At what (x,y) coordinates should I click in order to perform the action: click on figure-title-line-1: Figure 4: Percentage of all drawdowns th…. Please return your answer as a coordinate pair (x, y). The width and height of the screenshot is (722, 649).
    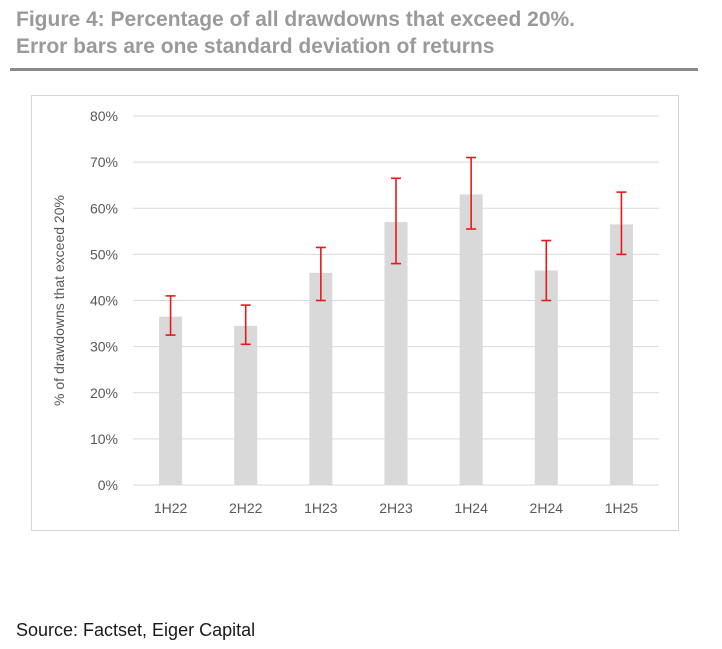
    Looking at the image, I should click on (296, 19).